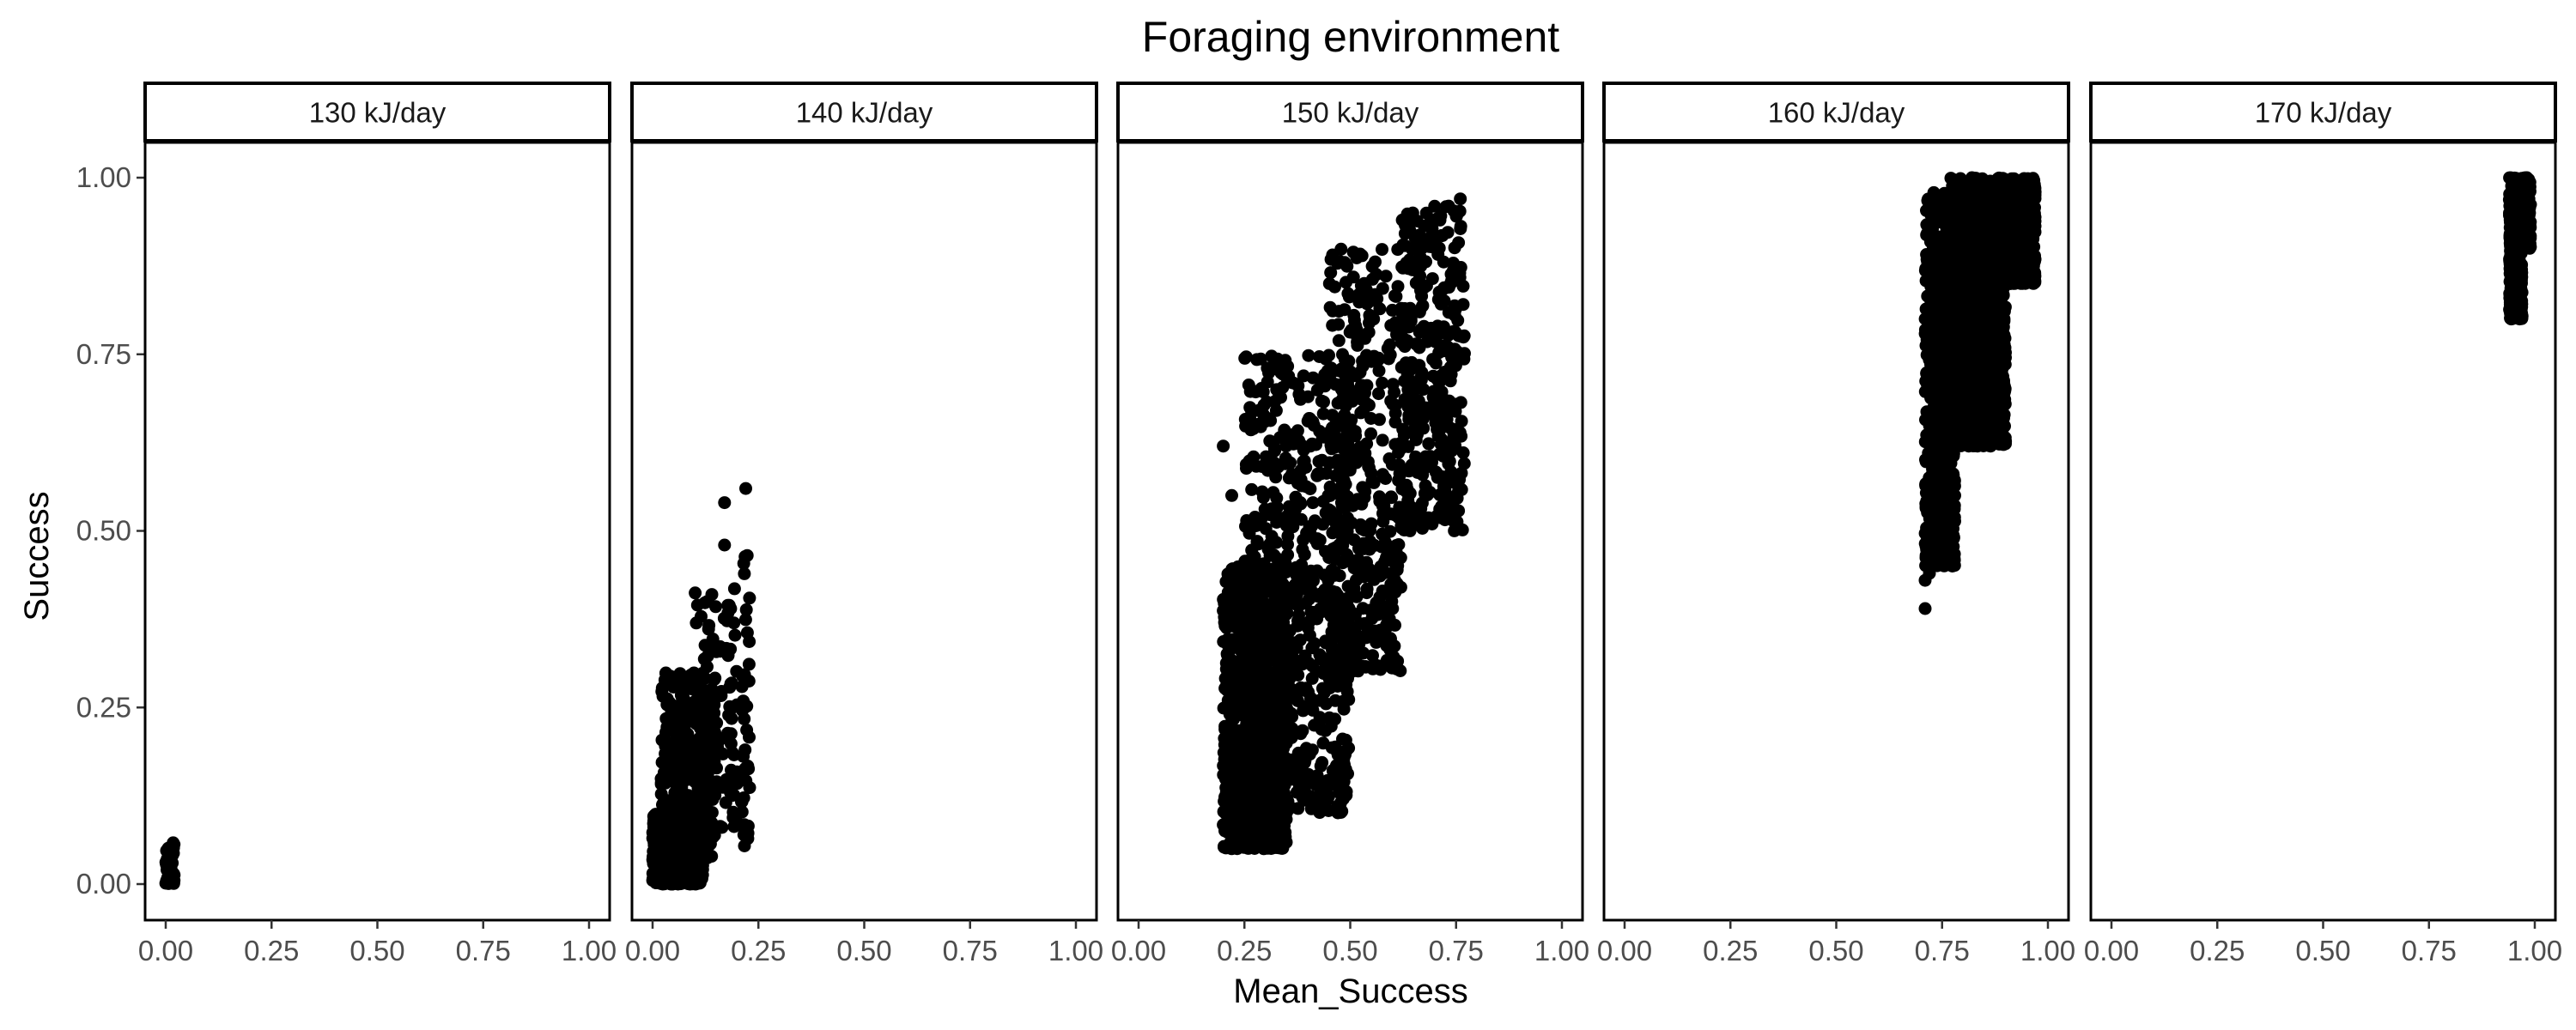 This screenshot has height=1030, width=2576. Describe the element at coordinates (1350, 37) in the screenshot. I see `chart-title: Foraging environment` at that location.